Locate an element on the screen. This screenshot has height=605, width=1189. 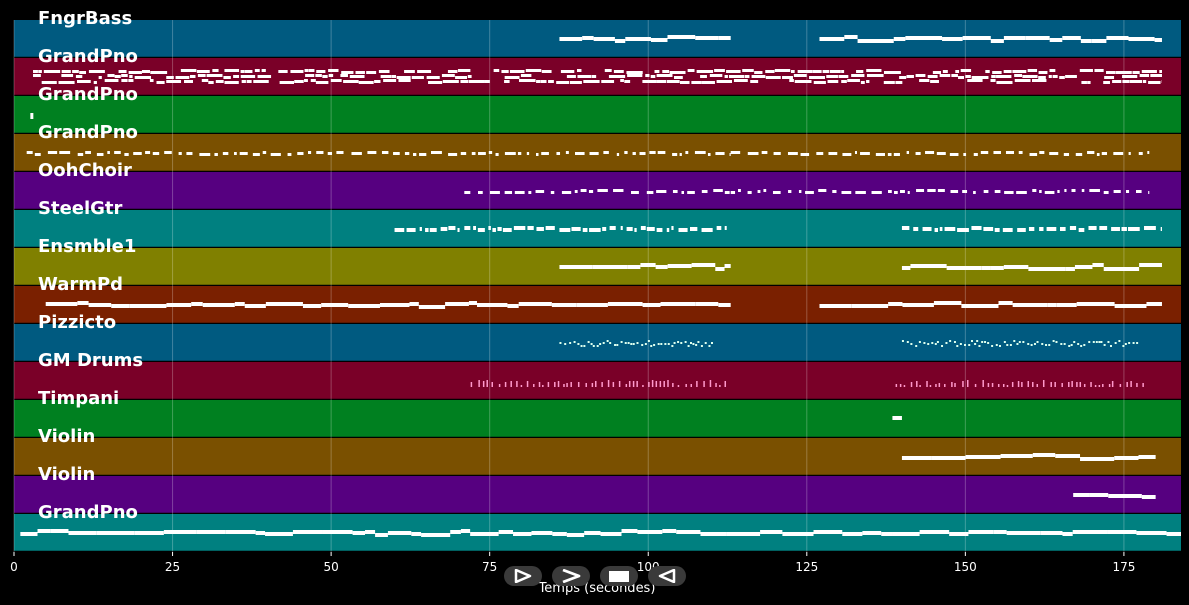
stop-button is located at coordinates (619, 576).